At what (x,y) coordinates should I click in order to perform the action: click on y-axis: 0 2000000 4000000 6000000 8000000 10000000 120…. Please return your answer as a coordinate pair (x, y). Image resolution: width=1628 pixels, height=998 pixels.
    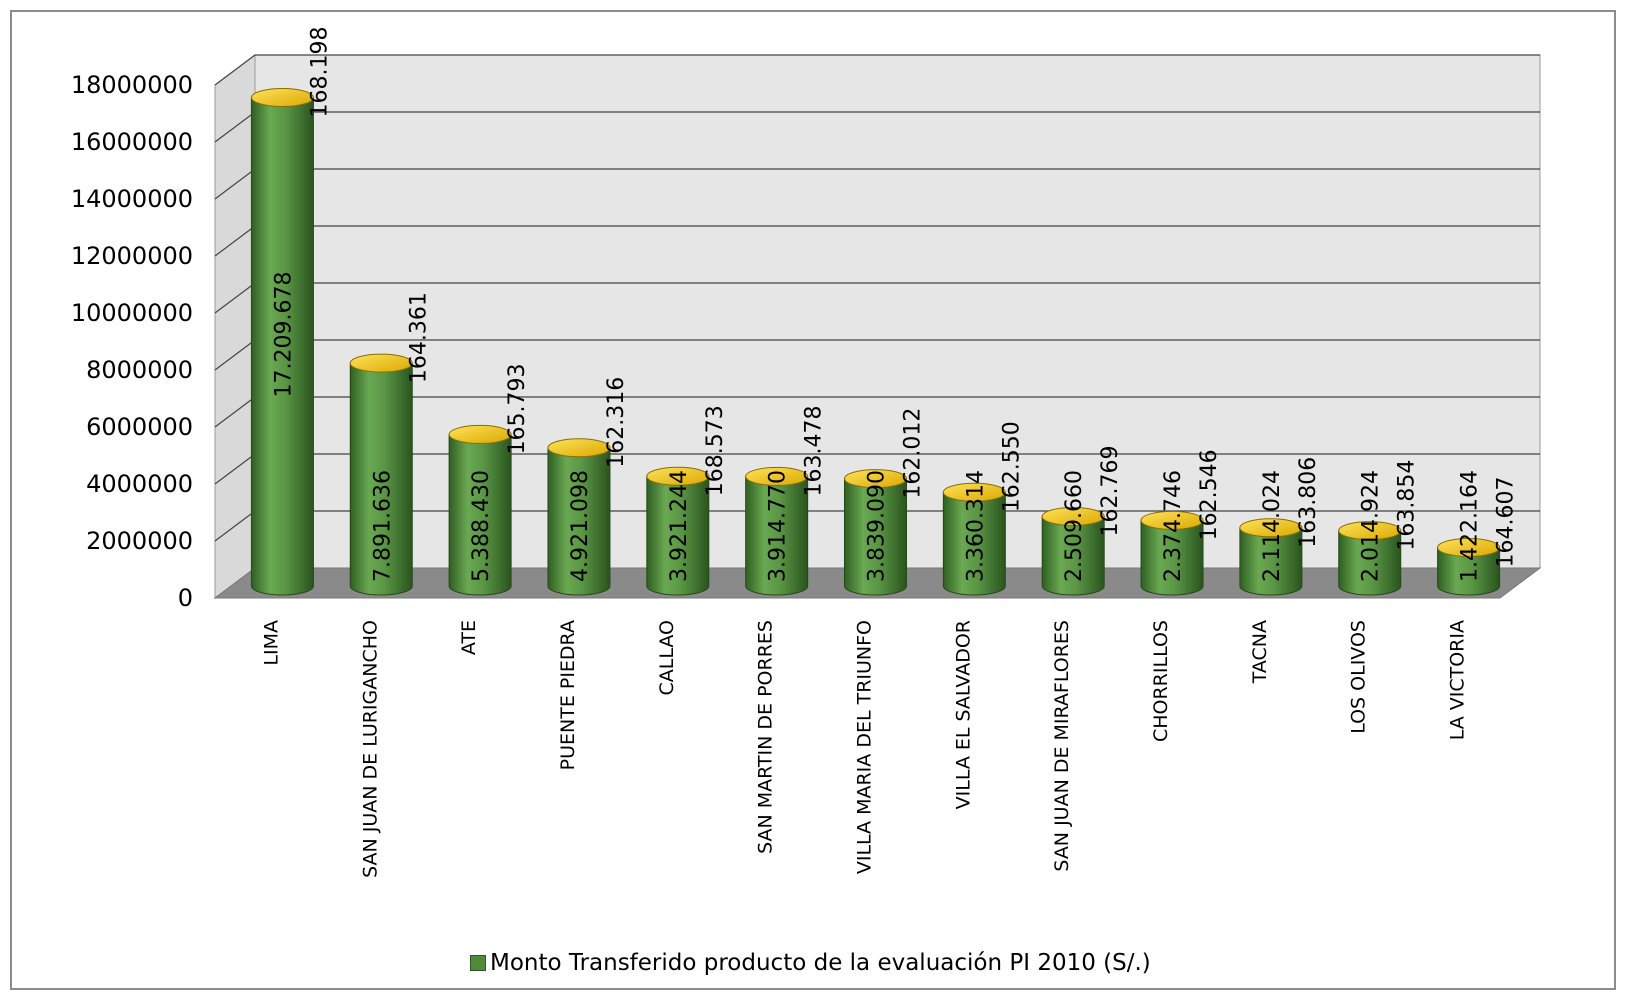
    Looking at the image, I should click on (132, 341).